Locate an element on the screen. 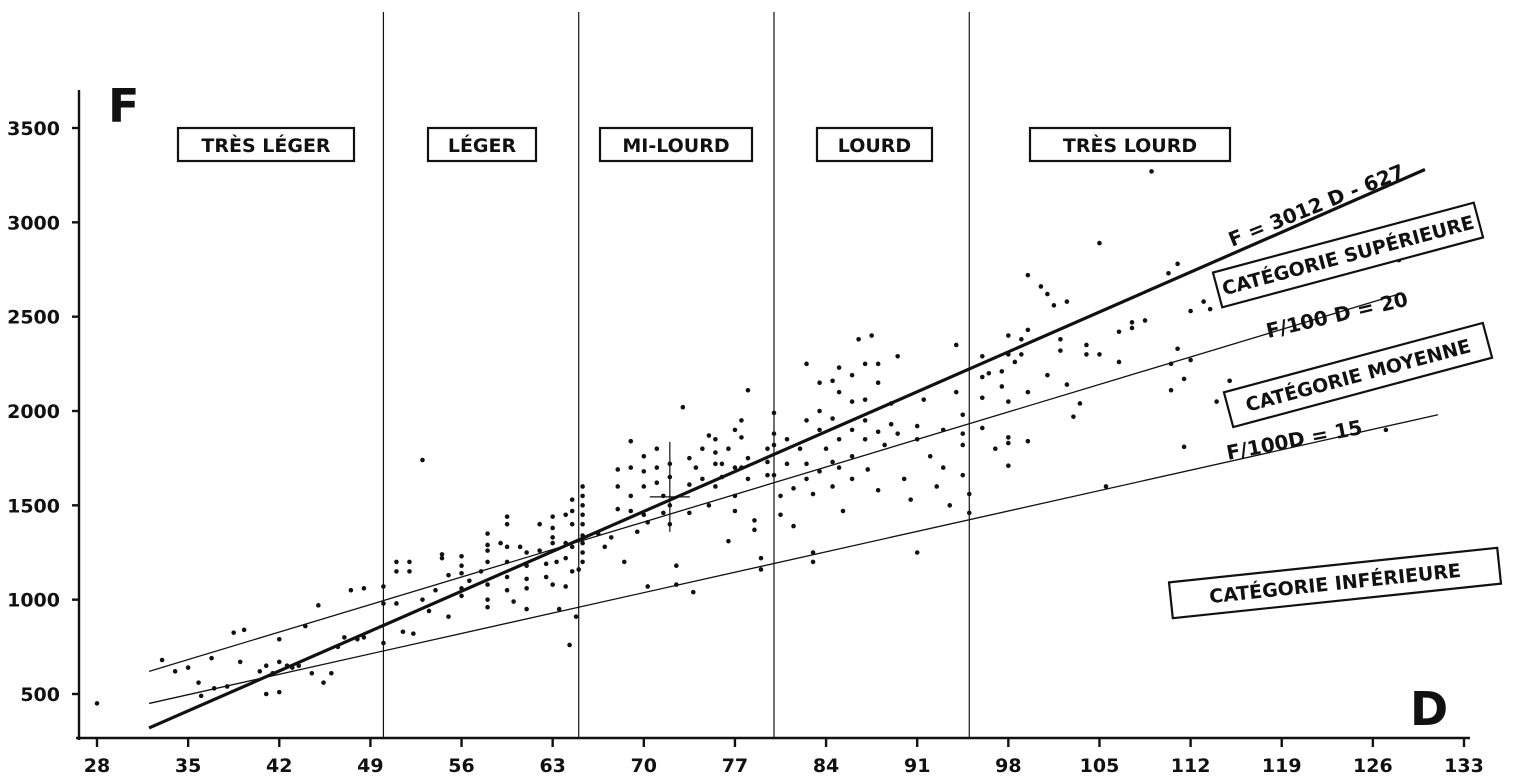 This screenshot has width=1533, height=780. weight-class-box: MI-LOURD is located at coordinates (676, 144).